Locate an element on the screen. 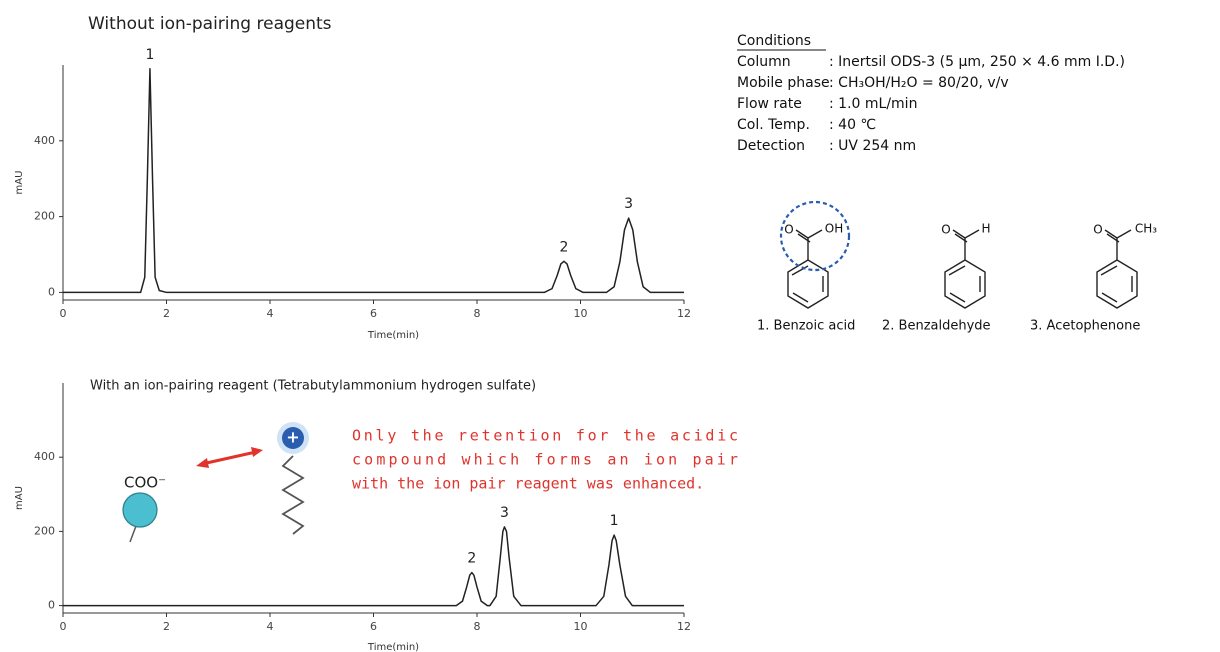 This screenshot has width=1220, height=652. condition-key: Detection is located at coordinates (771, 146).